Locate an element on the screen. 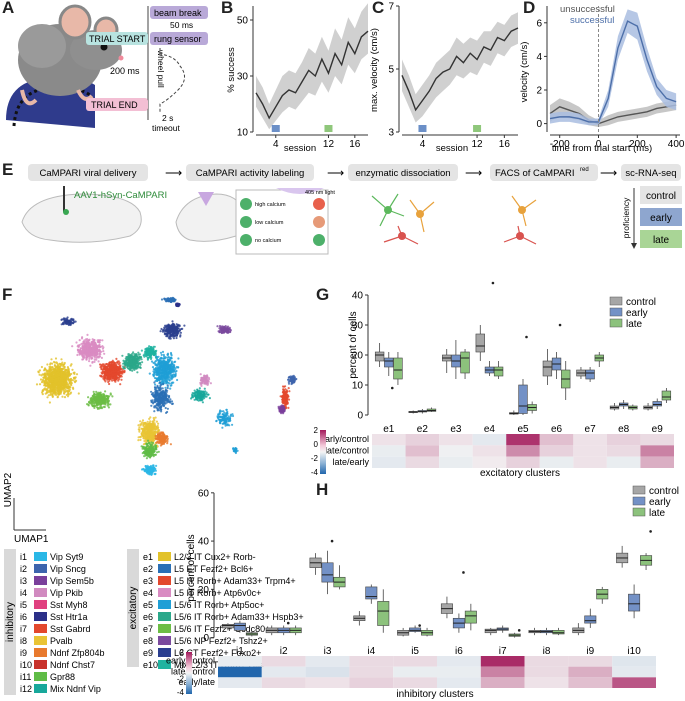 The image size is (685, 701). y-tick-label: 4 is located at coordinates (539, 57).